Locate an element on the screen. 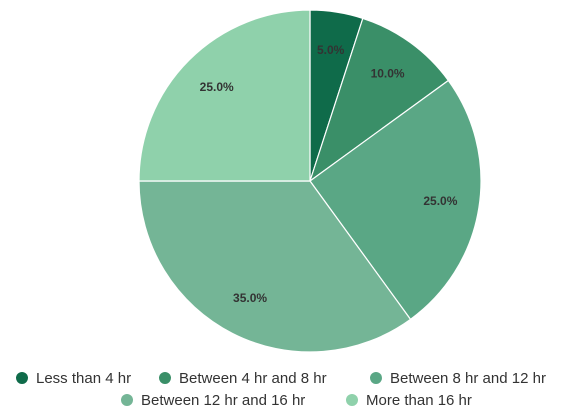 The width and height of the screenshot is (587, 408). value-label: 5.0% is located at coordinates (331, 50).